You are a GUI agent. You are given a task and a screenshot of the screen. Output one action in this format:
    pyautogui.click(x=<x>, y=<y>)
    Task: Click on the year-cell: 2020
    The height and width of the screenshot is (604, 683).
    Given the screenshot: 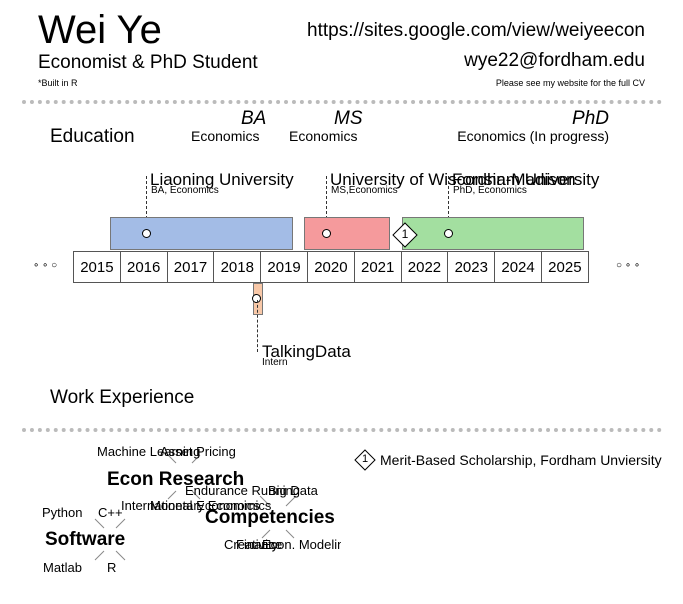 What is the action you would take?
    pyautogui.click(x=330, y=267)
    